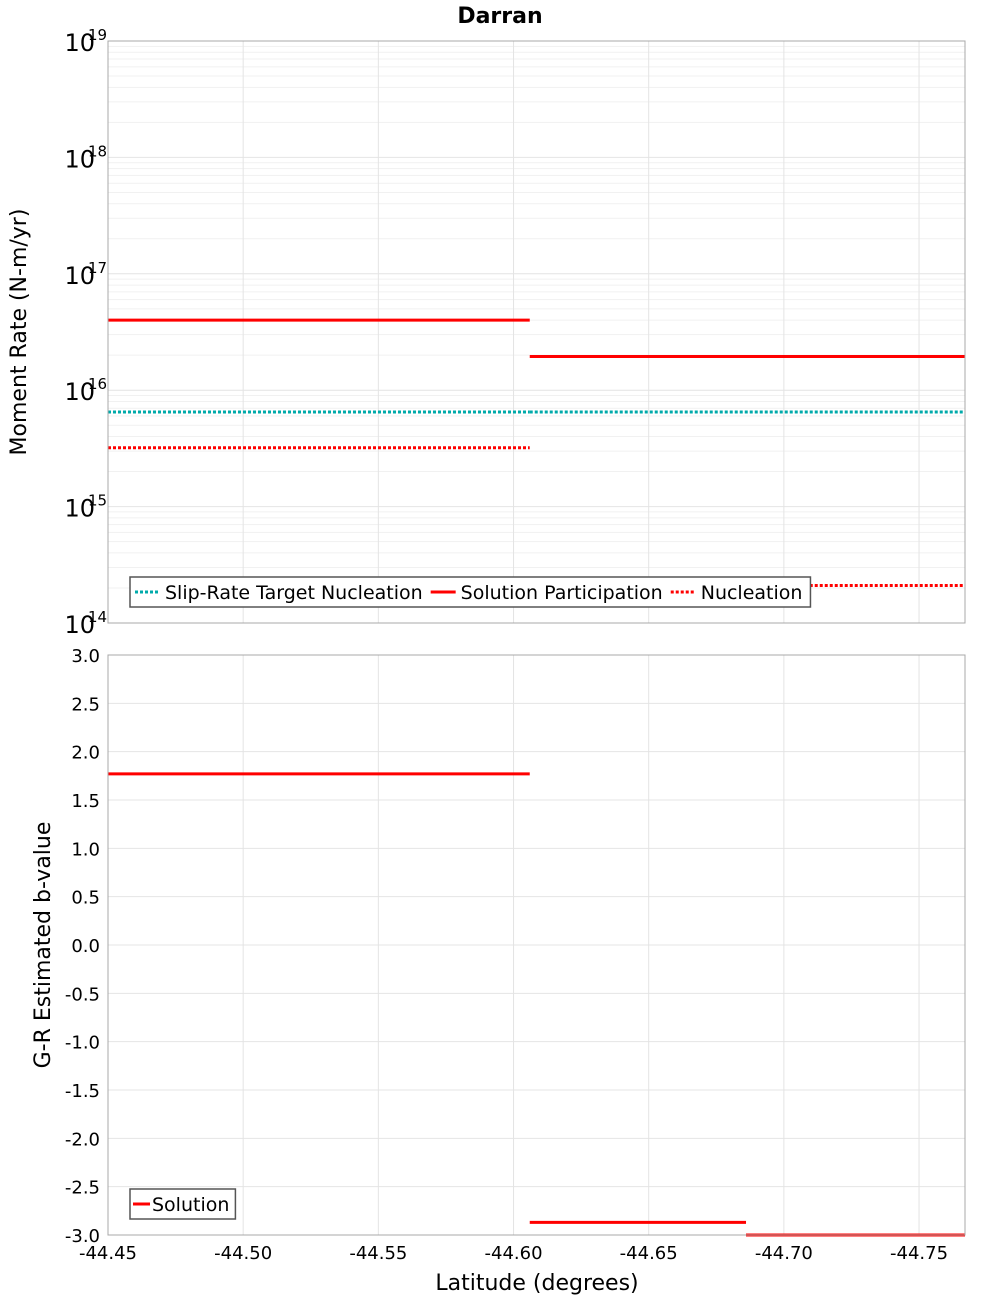 Image resolution: width=1000 pixels, height=1300 pixels. What do you see at coordinates (752, 593) in the screenshot?
I see `legend-label: Nucleation` at bounding box center [752, 593].